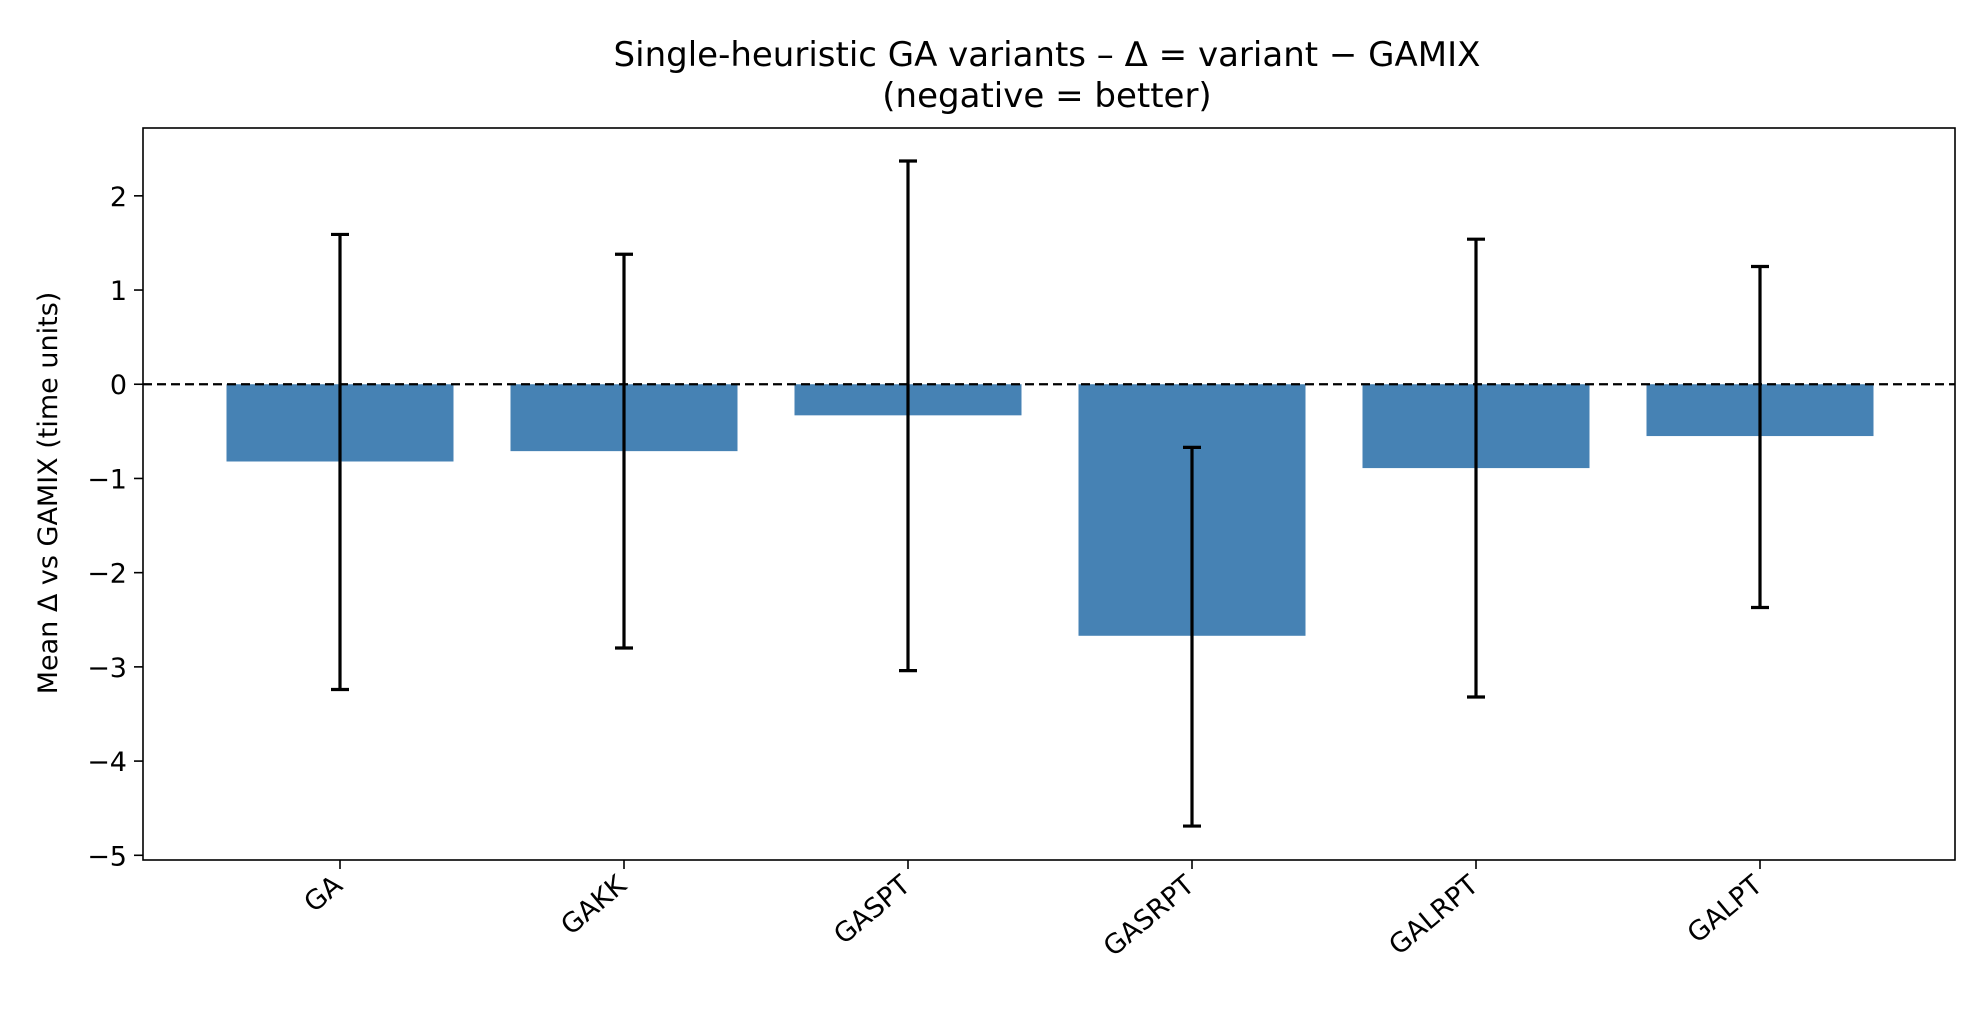 This screenshot has width=1980, height=1011. Describe the element at coordinates (118, 385) in the screenshot. I see `y-tick-label: 0` at that location.